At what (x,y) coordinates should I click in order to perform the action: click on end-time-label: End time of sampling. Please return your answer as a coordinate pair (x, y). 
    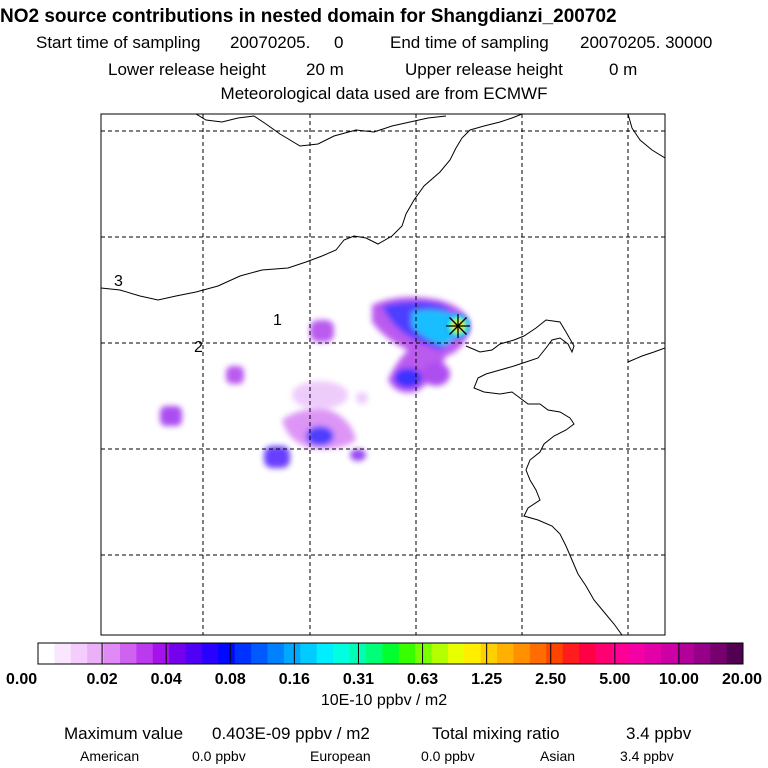
    Looking at the image, I should click on (469, 42).